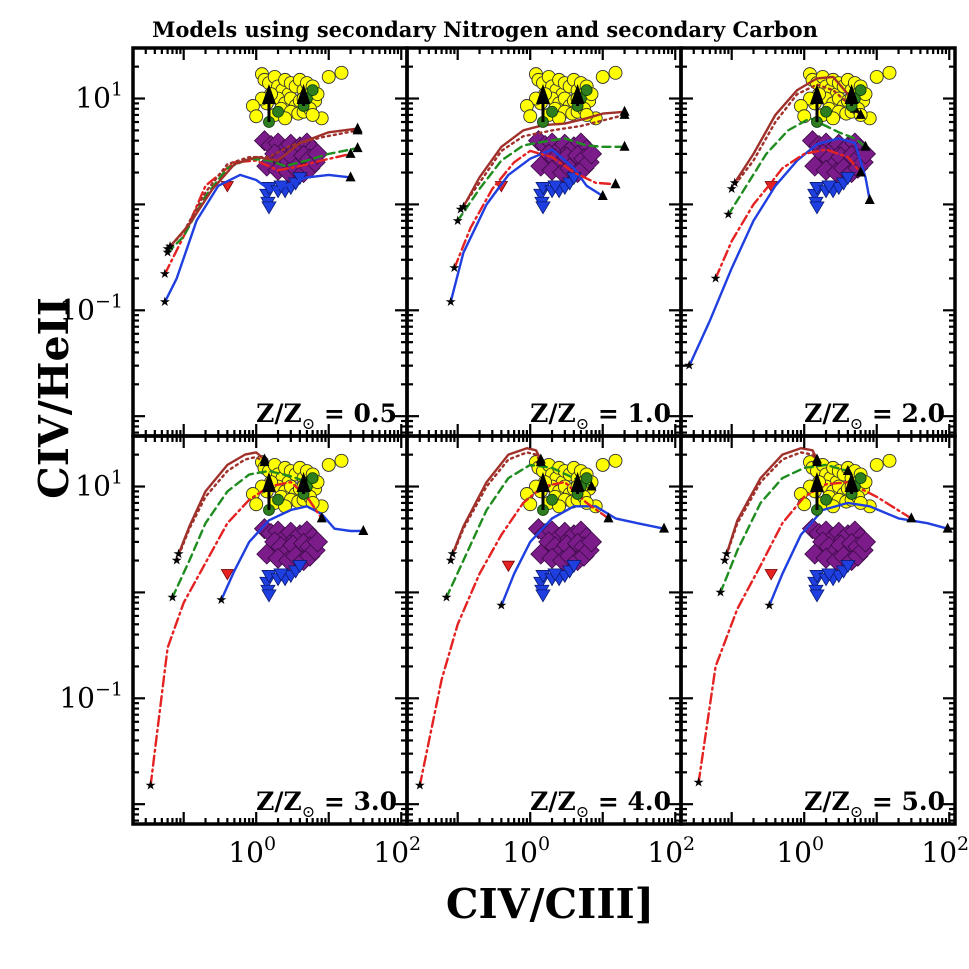 This screenshot has width=969, height=969. I want to click on y-tick-label: 10⁻¹, so click(91, 308).